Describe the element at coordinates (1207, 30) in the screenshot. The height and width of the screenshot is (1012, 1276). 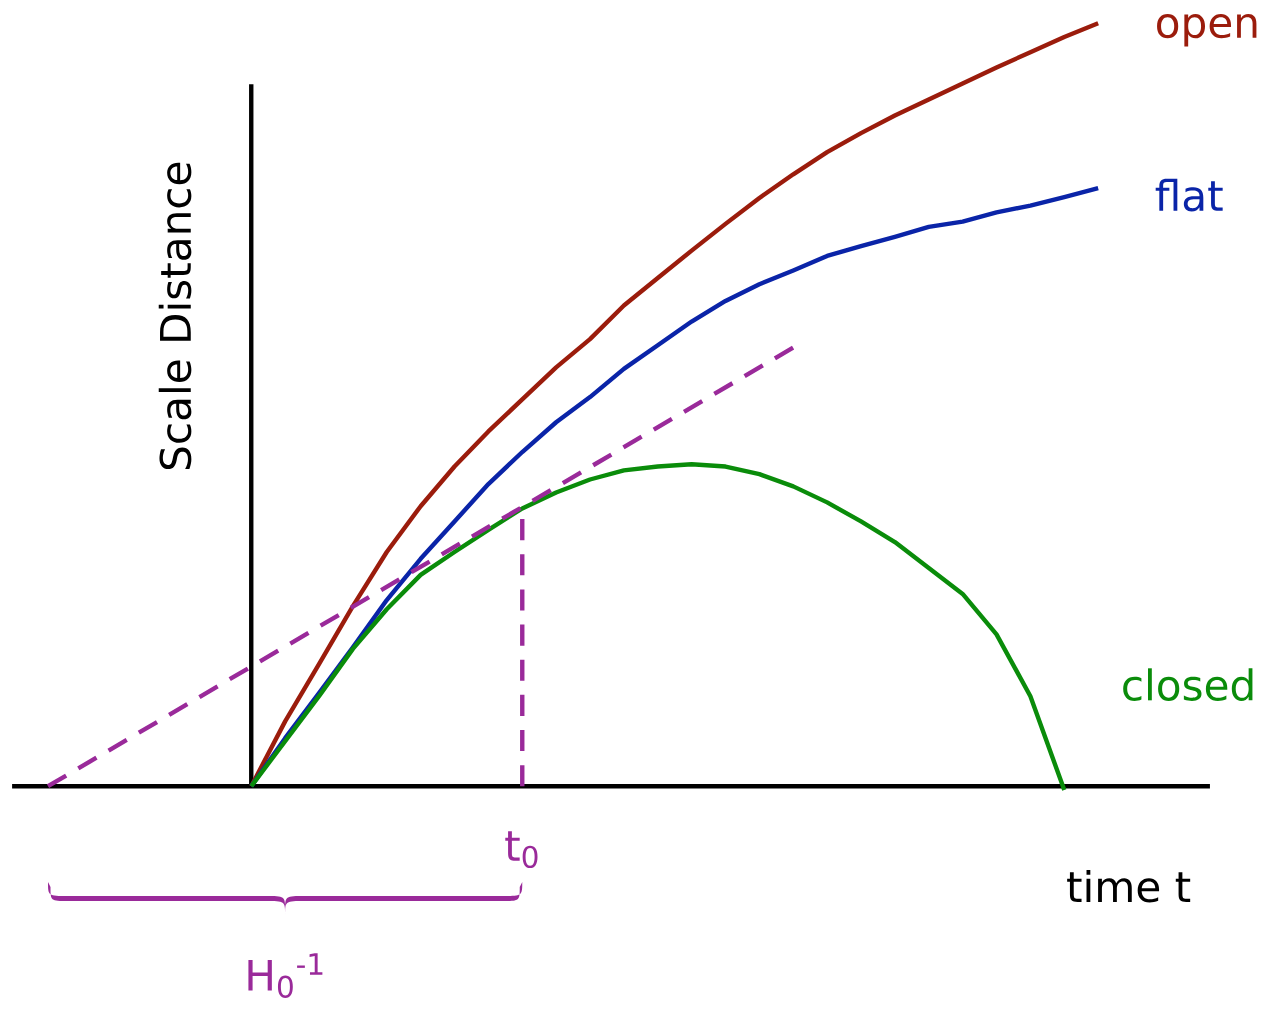
I see `series-label: open` at that location.